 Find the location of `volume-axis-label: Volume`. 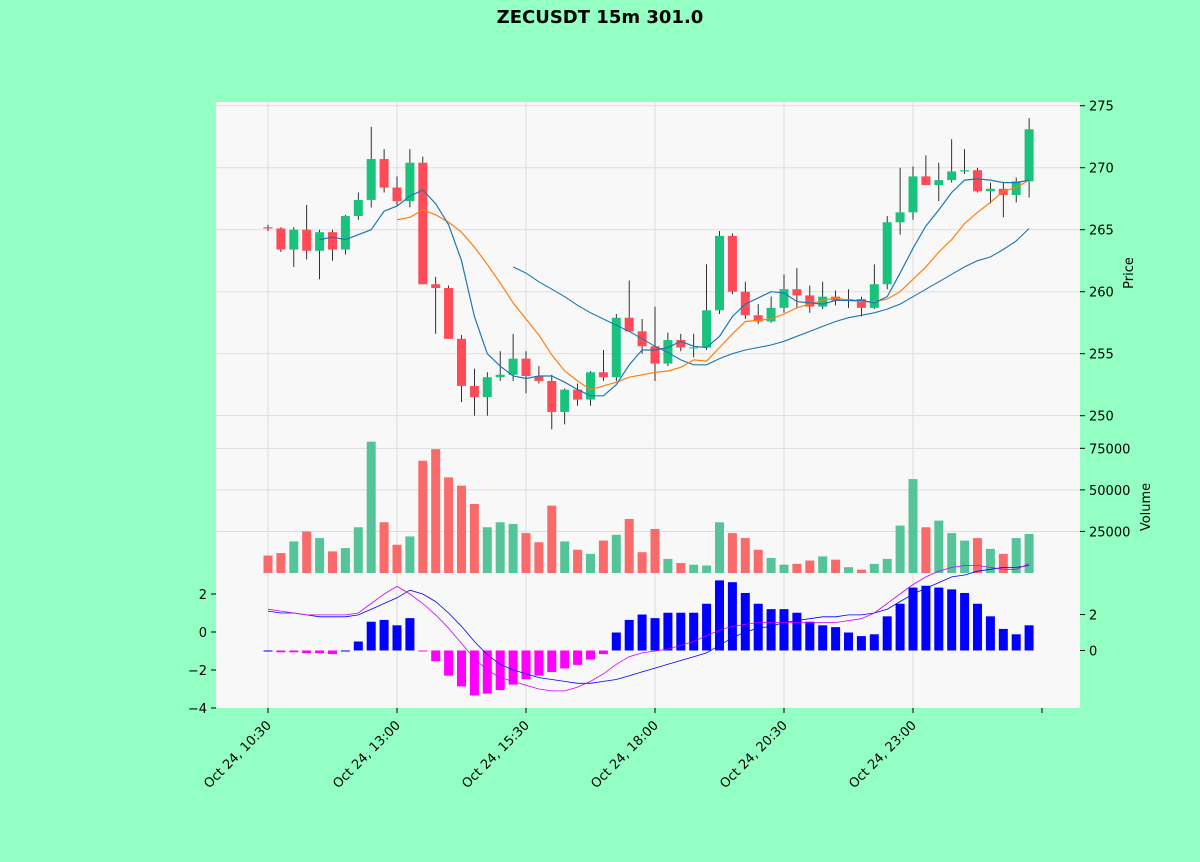

volume-axis-label: Volume is located at coordinates (1146, 507).